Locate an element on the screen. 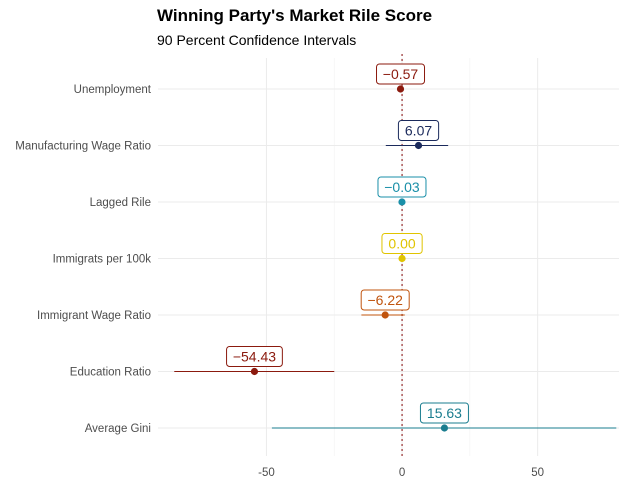  chart-subtitle: 90 Percent Confidence Intervals is located at coordinates (257, 40).